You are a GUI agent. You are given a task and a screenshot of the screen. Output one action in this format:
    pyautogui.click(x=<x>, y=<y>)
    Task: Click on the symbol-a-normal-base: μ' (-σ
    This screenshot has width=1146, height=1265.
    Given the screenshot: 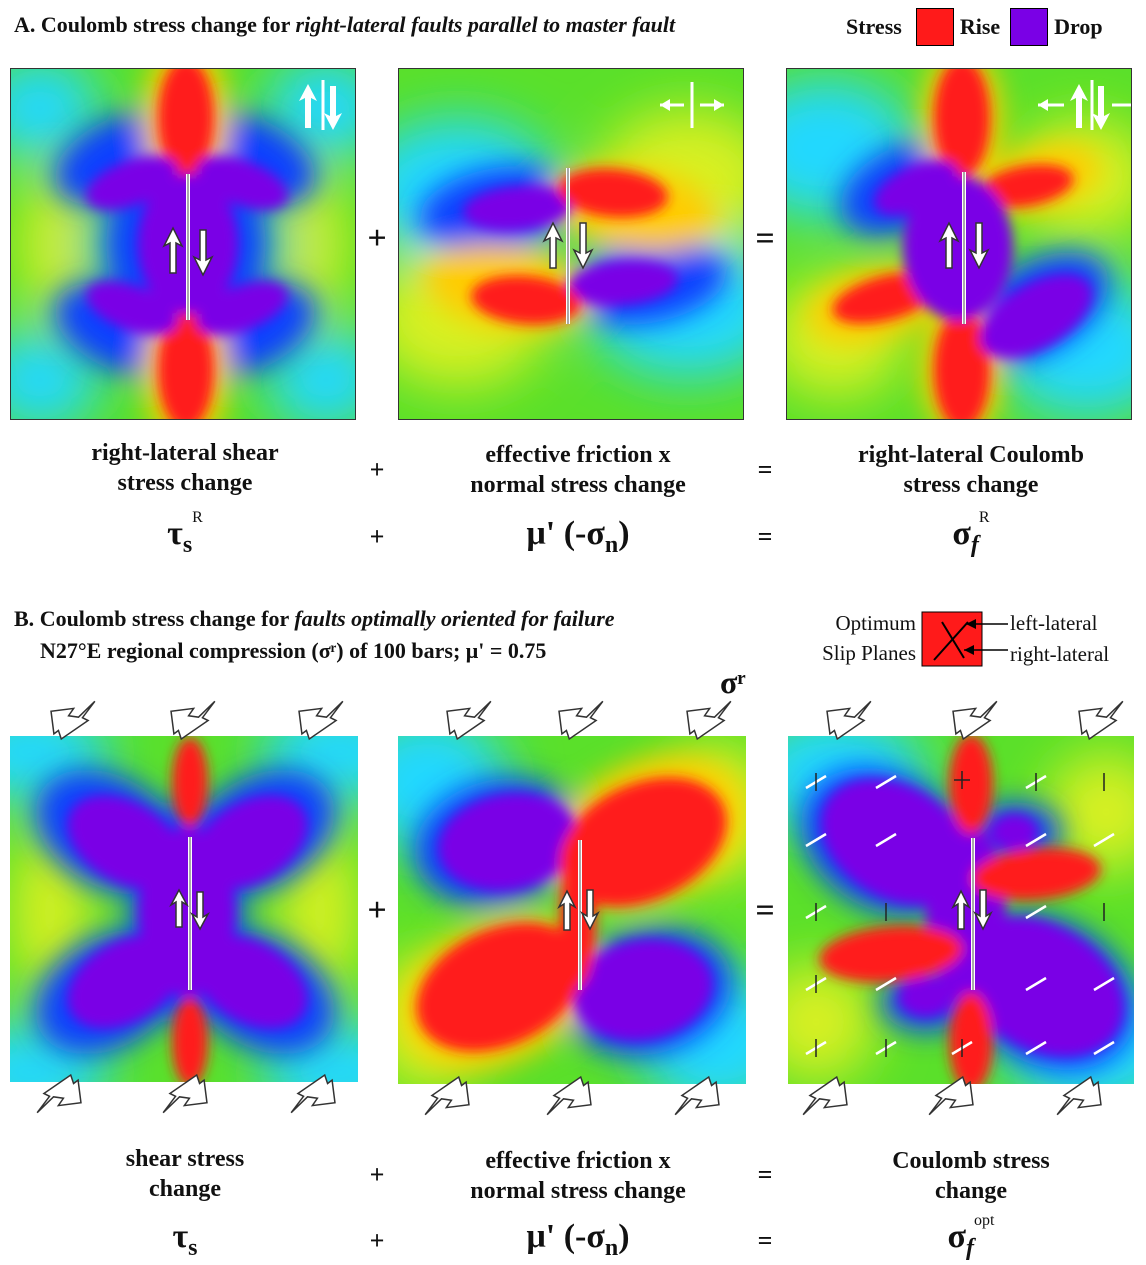 What is the action you would take?
    pyautogui.click(x=565, y=533)
    